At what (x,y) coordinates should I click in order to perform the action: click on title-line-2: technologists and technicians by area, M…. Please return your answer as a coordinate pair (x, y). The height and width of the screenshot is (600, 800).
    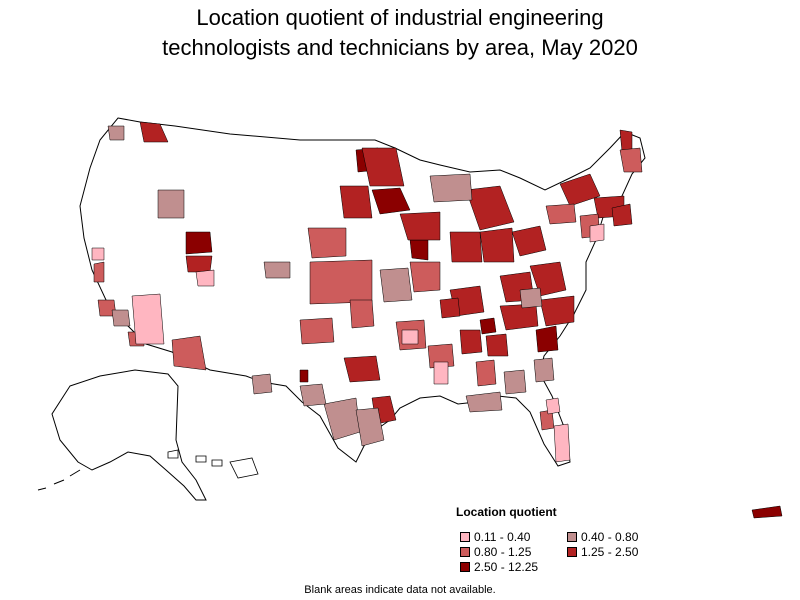
    Looking at the image, I should click on (400, 47).